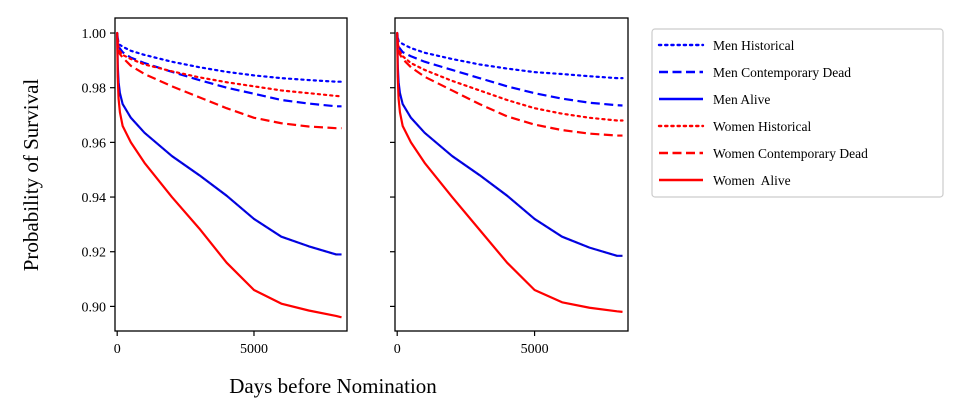 This screenshot has width=964, height=420. What do you see at coordinates (790, 153) in the screenshot?
I see `legend-label-women-contemporary-dead: Women Contemporary Dead` at bounding box center [790, 153].